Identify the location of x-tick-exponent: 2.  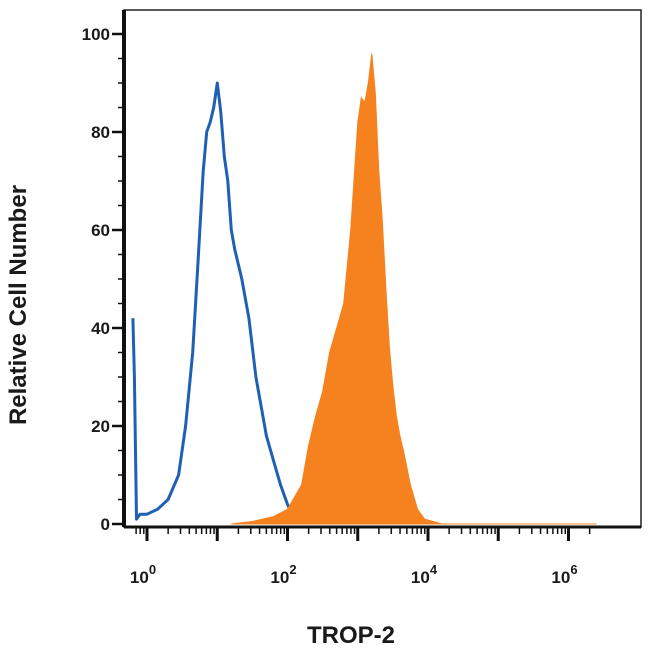
(292, 569).